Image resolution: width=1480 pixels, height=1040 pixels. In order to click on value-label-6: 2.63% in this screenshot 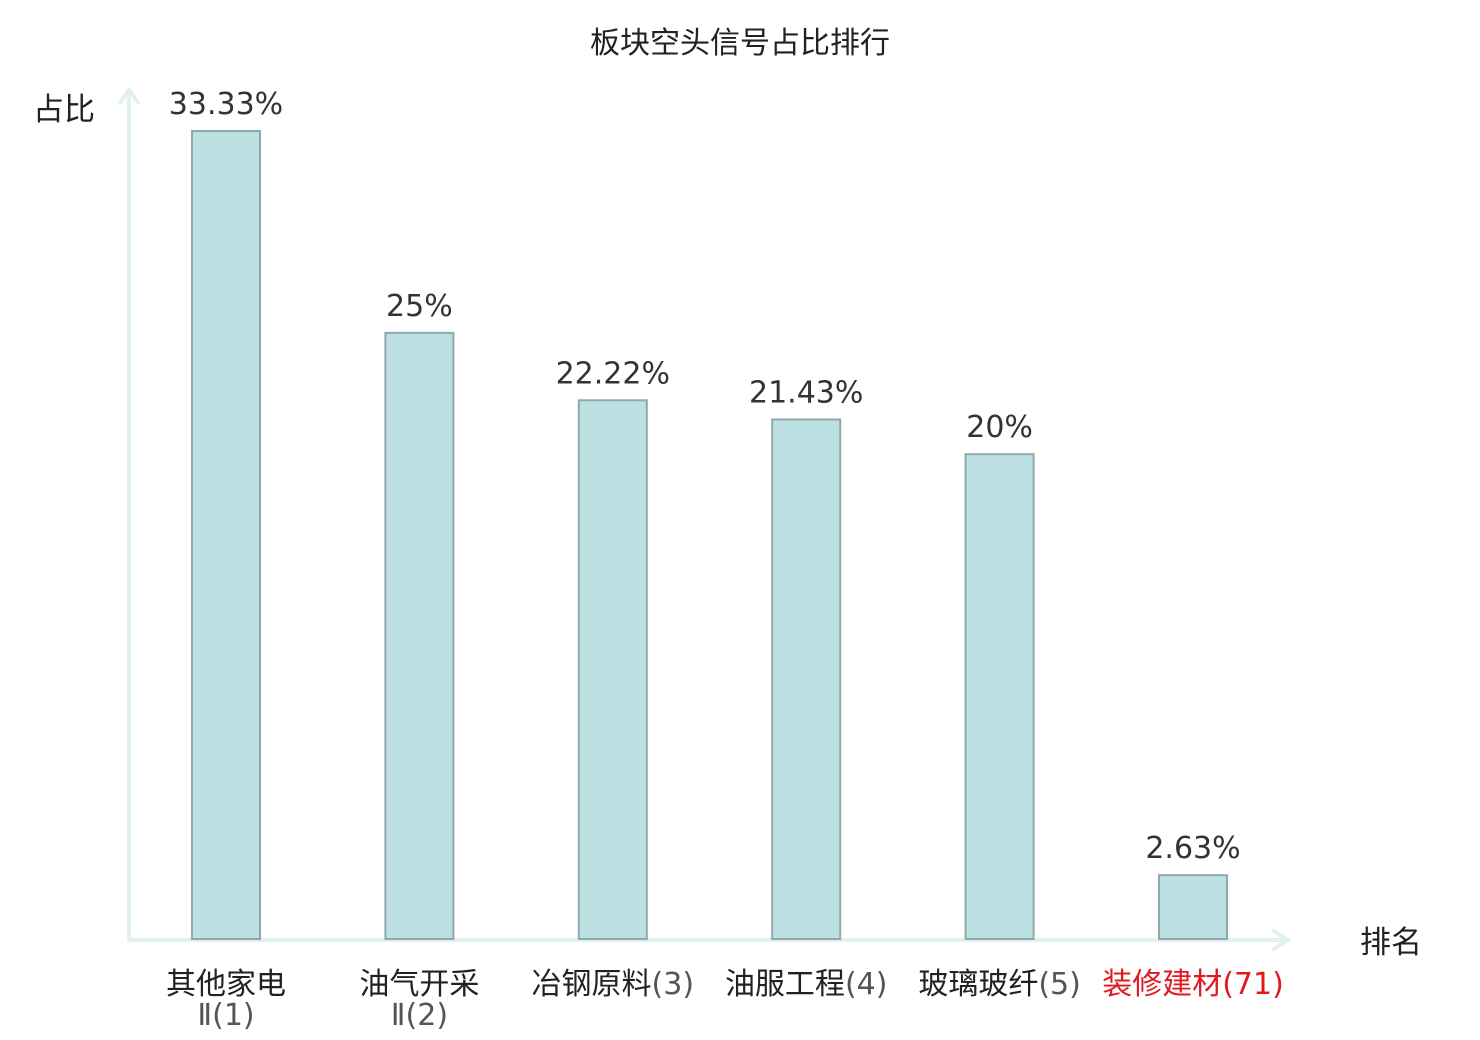, I will do `click(1192, 848)`.